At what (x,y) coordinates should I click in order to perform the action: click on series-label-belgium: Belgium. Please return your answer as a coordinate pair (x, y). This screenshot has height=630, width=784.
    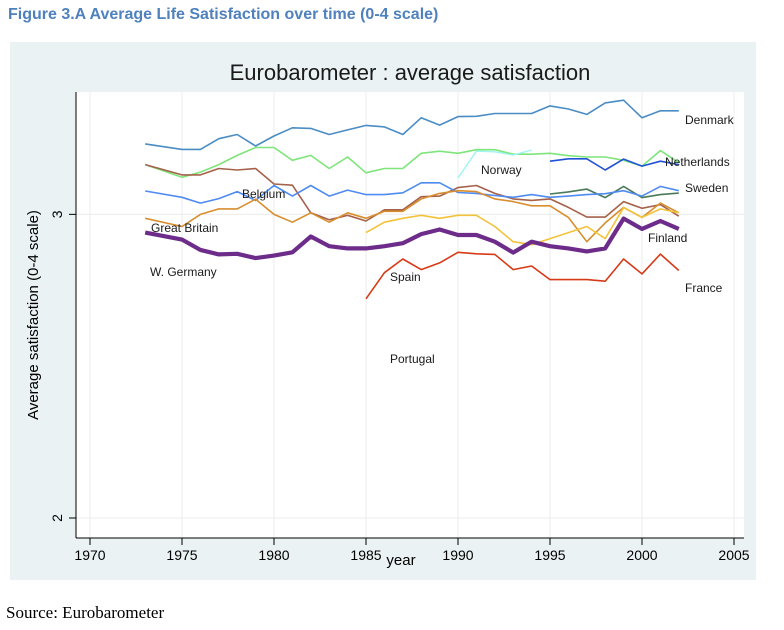
    Looking at the image, I should click on (263, 194).